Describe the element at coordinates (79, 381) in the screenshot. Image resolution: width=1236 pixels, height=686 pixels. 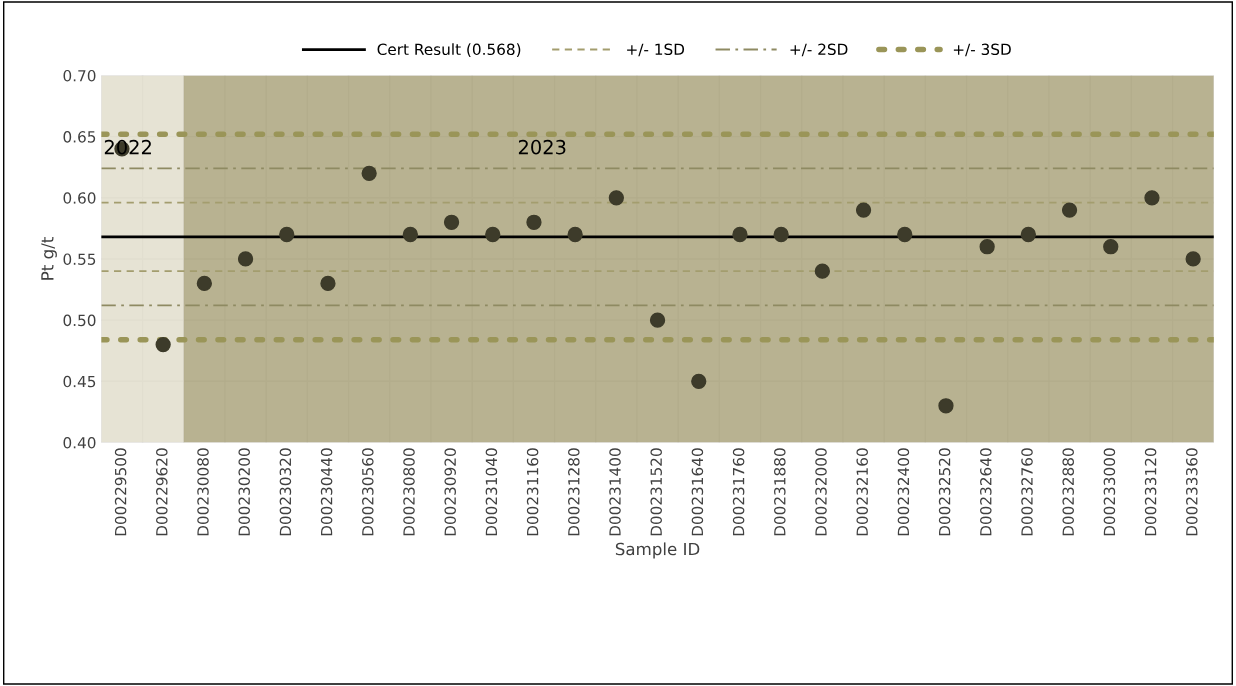
I see `y-tick-label: 0.45` at that location.